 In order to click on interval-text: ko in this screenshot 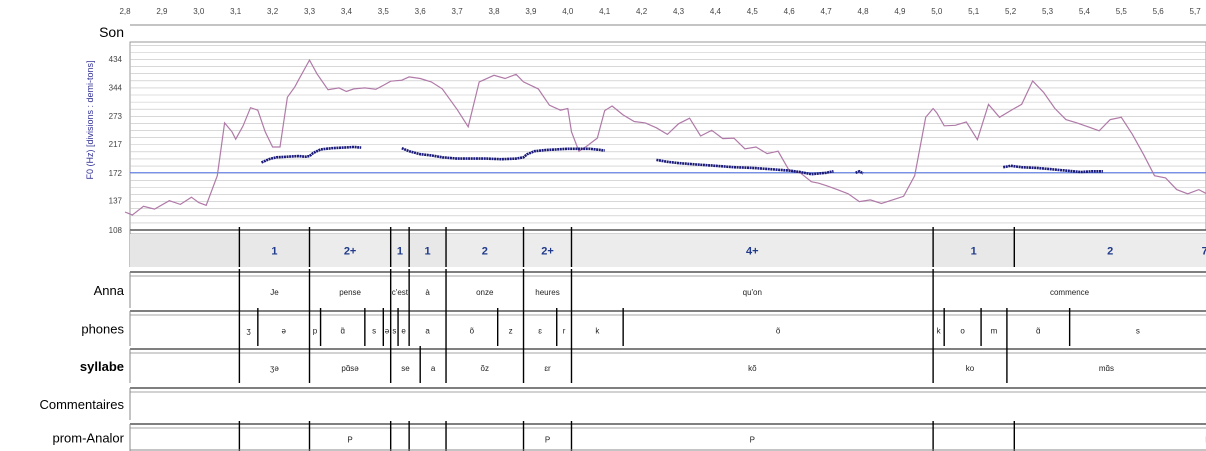, I will do `click(970, 368)`.